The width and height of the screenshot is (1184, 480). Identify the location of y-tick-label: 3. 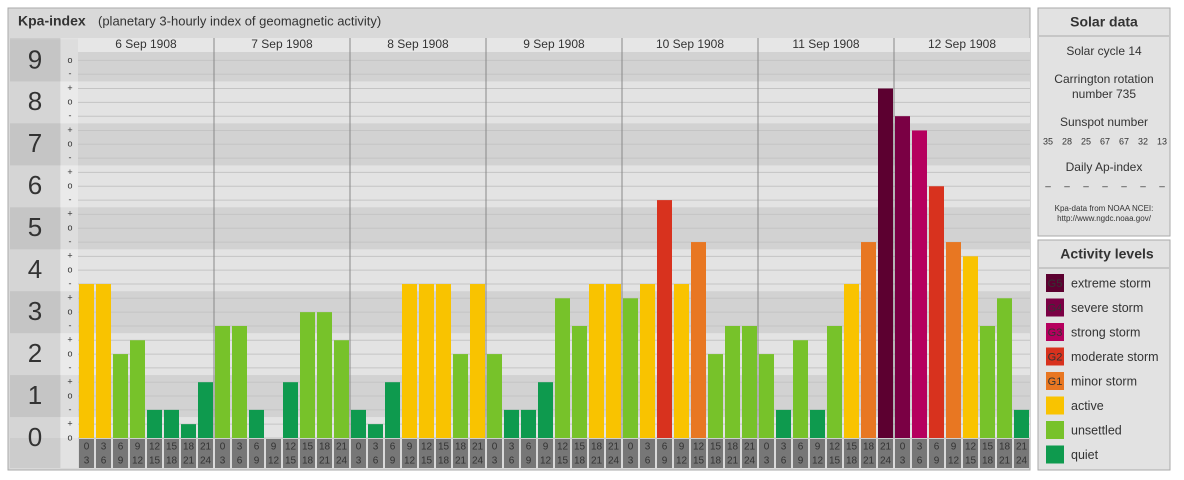
(35, 311).